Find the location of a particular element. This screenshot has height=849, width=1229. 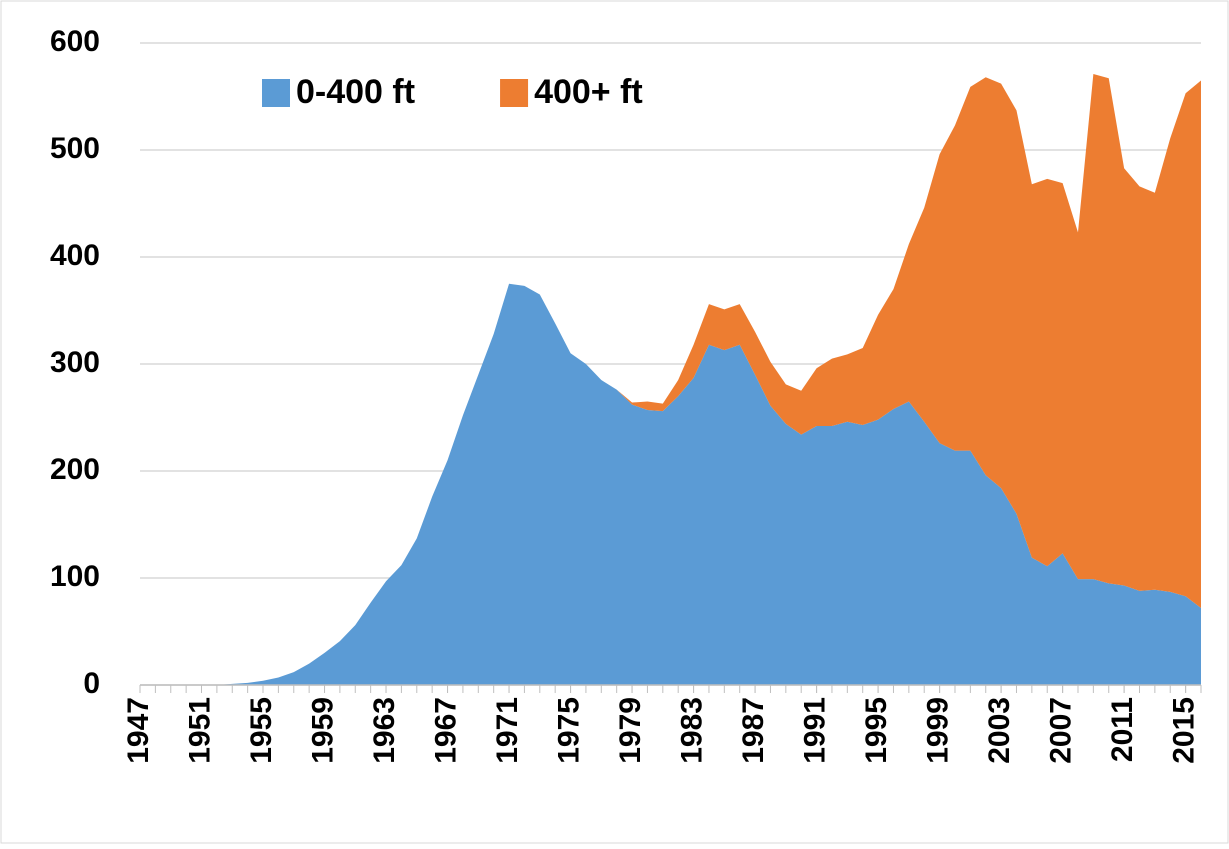

x-tick-label: 1963 is located at coordinates (384, 730).